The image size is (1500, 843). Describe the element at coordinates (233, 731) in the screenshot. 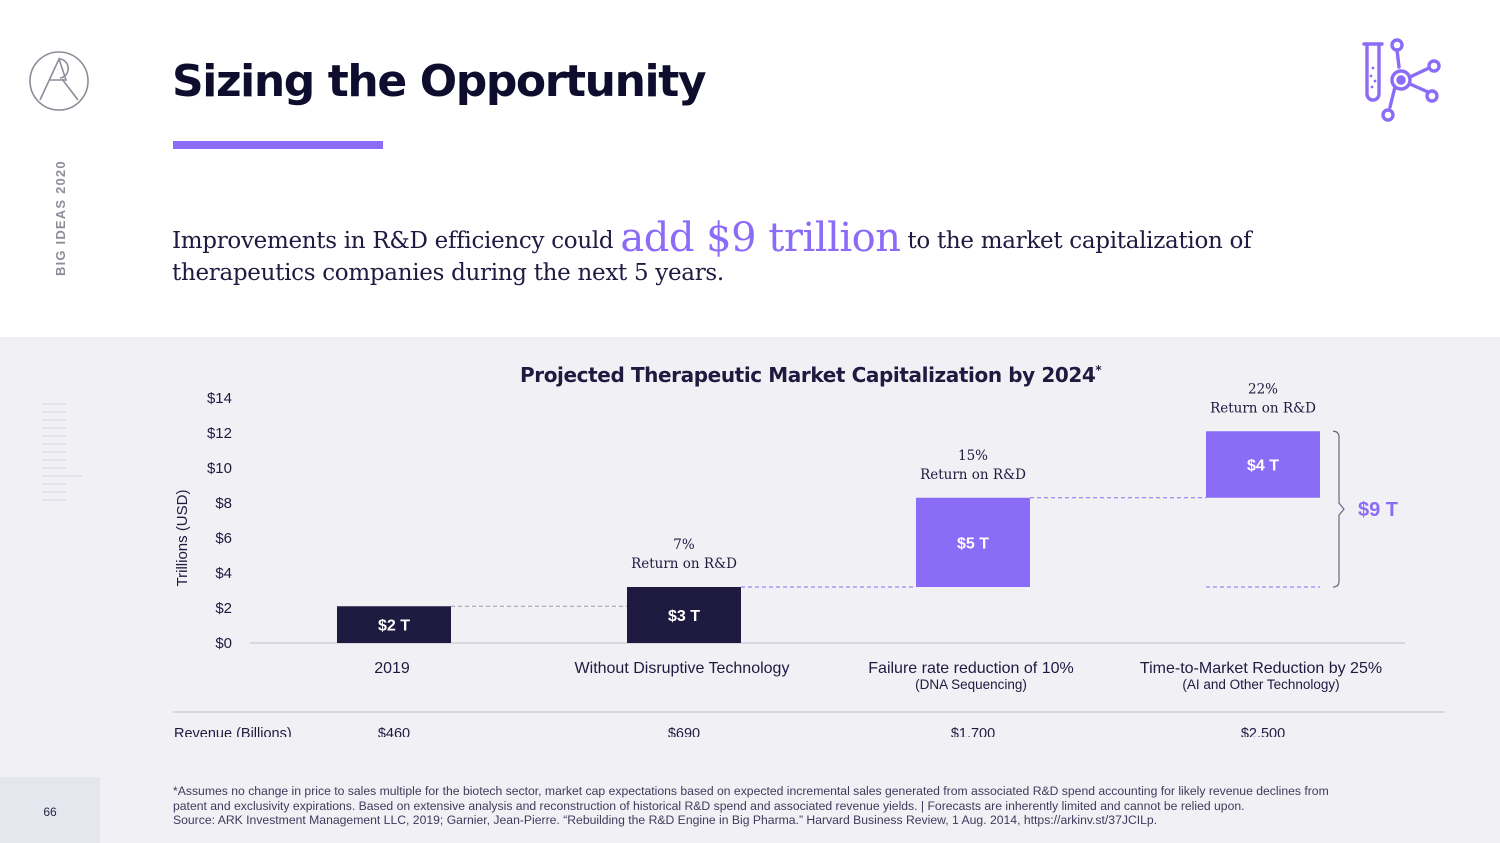

I see `revenue-row-label: Revenue (Billions)` at that location.